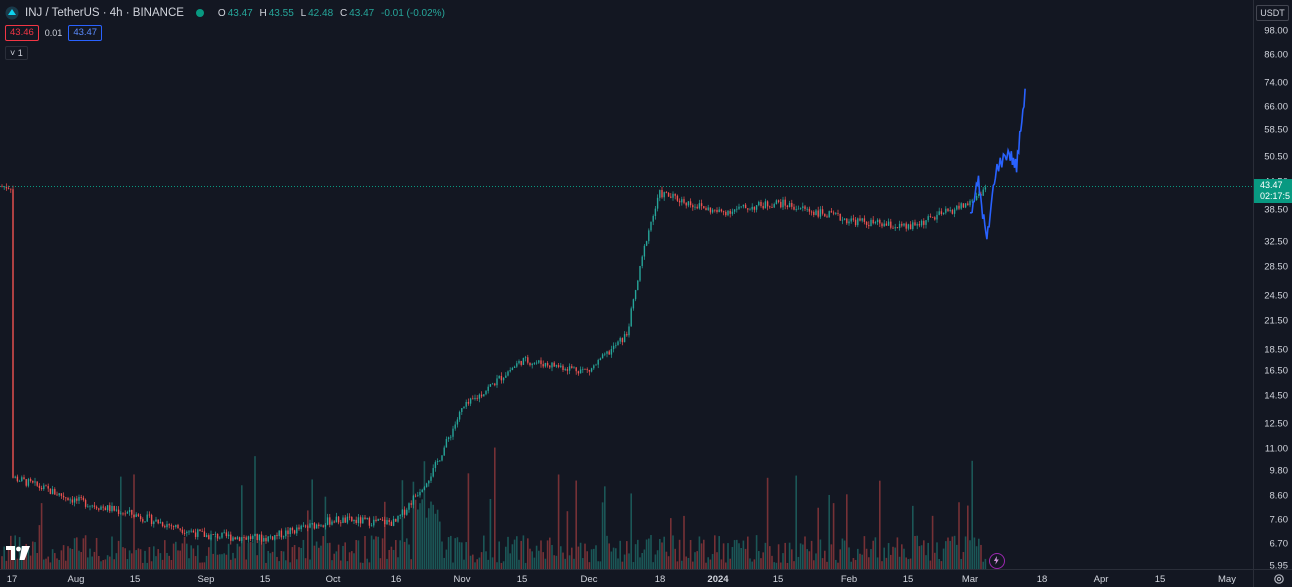 The width and height of the screenshot is (1292, 587). Describe the element at coordinates (718, 579) in the screenshot. I see `time-tick-label: 2024` at that location.